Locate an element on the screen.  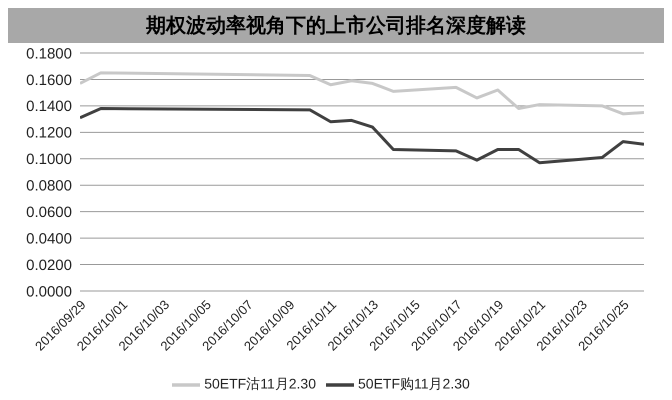
y-tick-label: 0.1600 is located at coordinates (49, 80).